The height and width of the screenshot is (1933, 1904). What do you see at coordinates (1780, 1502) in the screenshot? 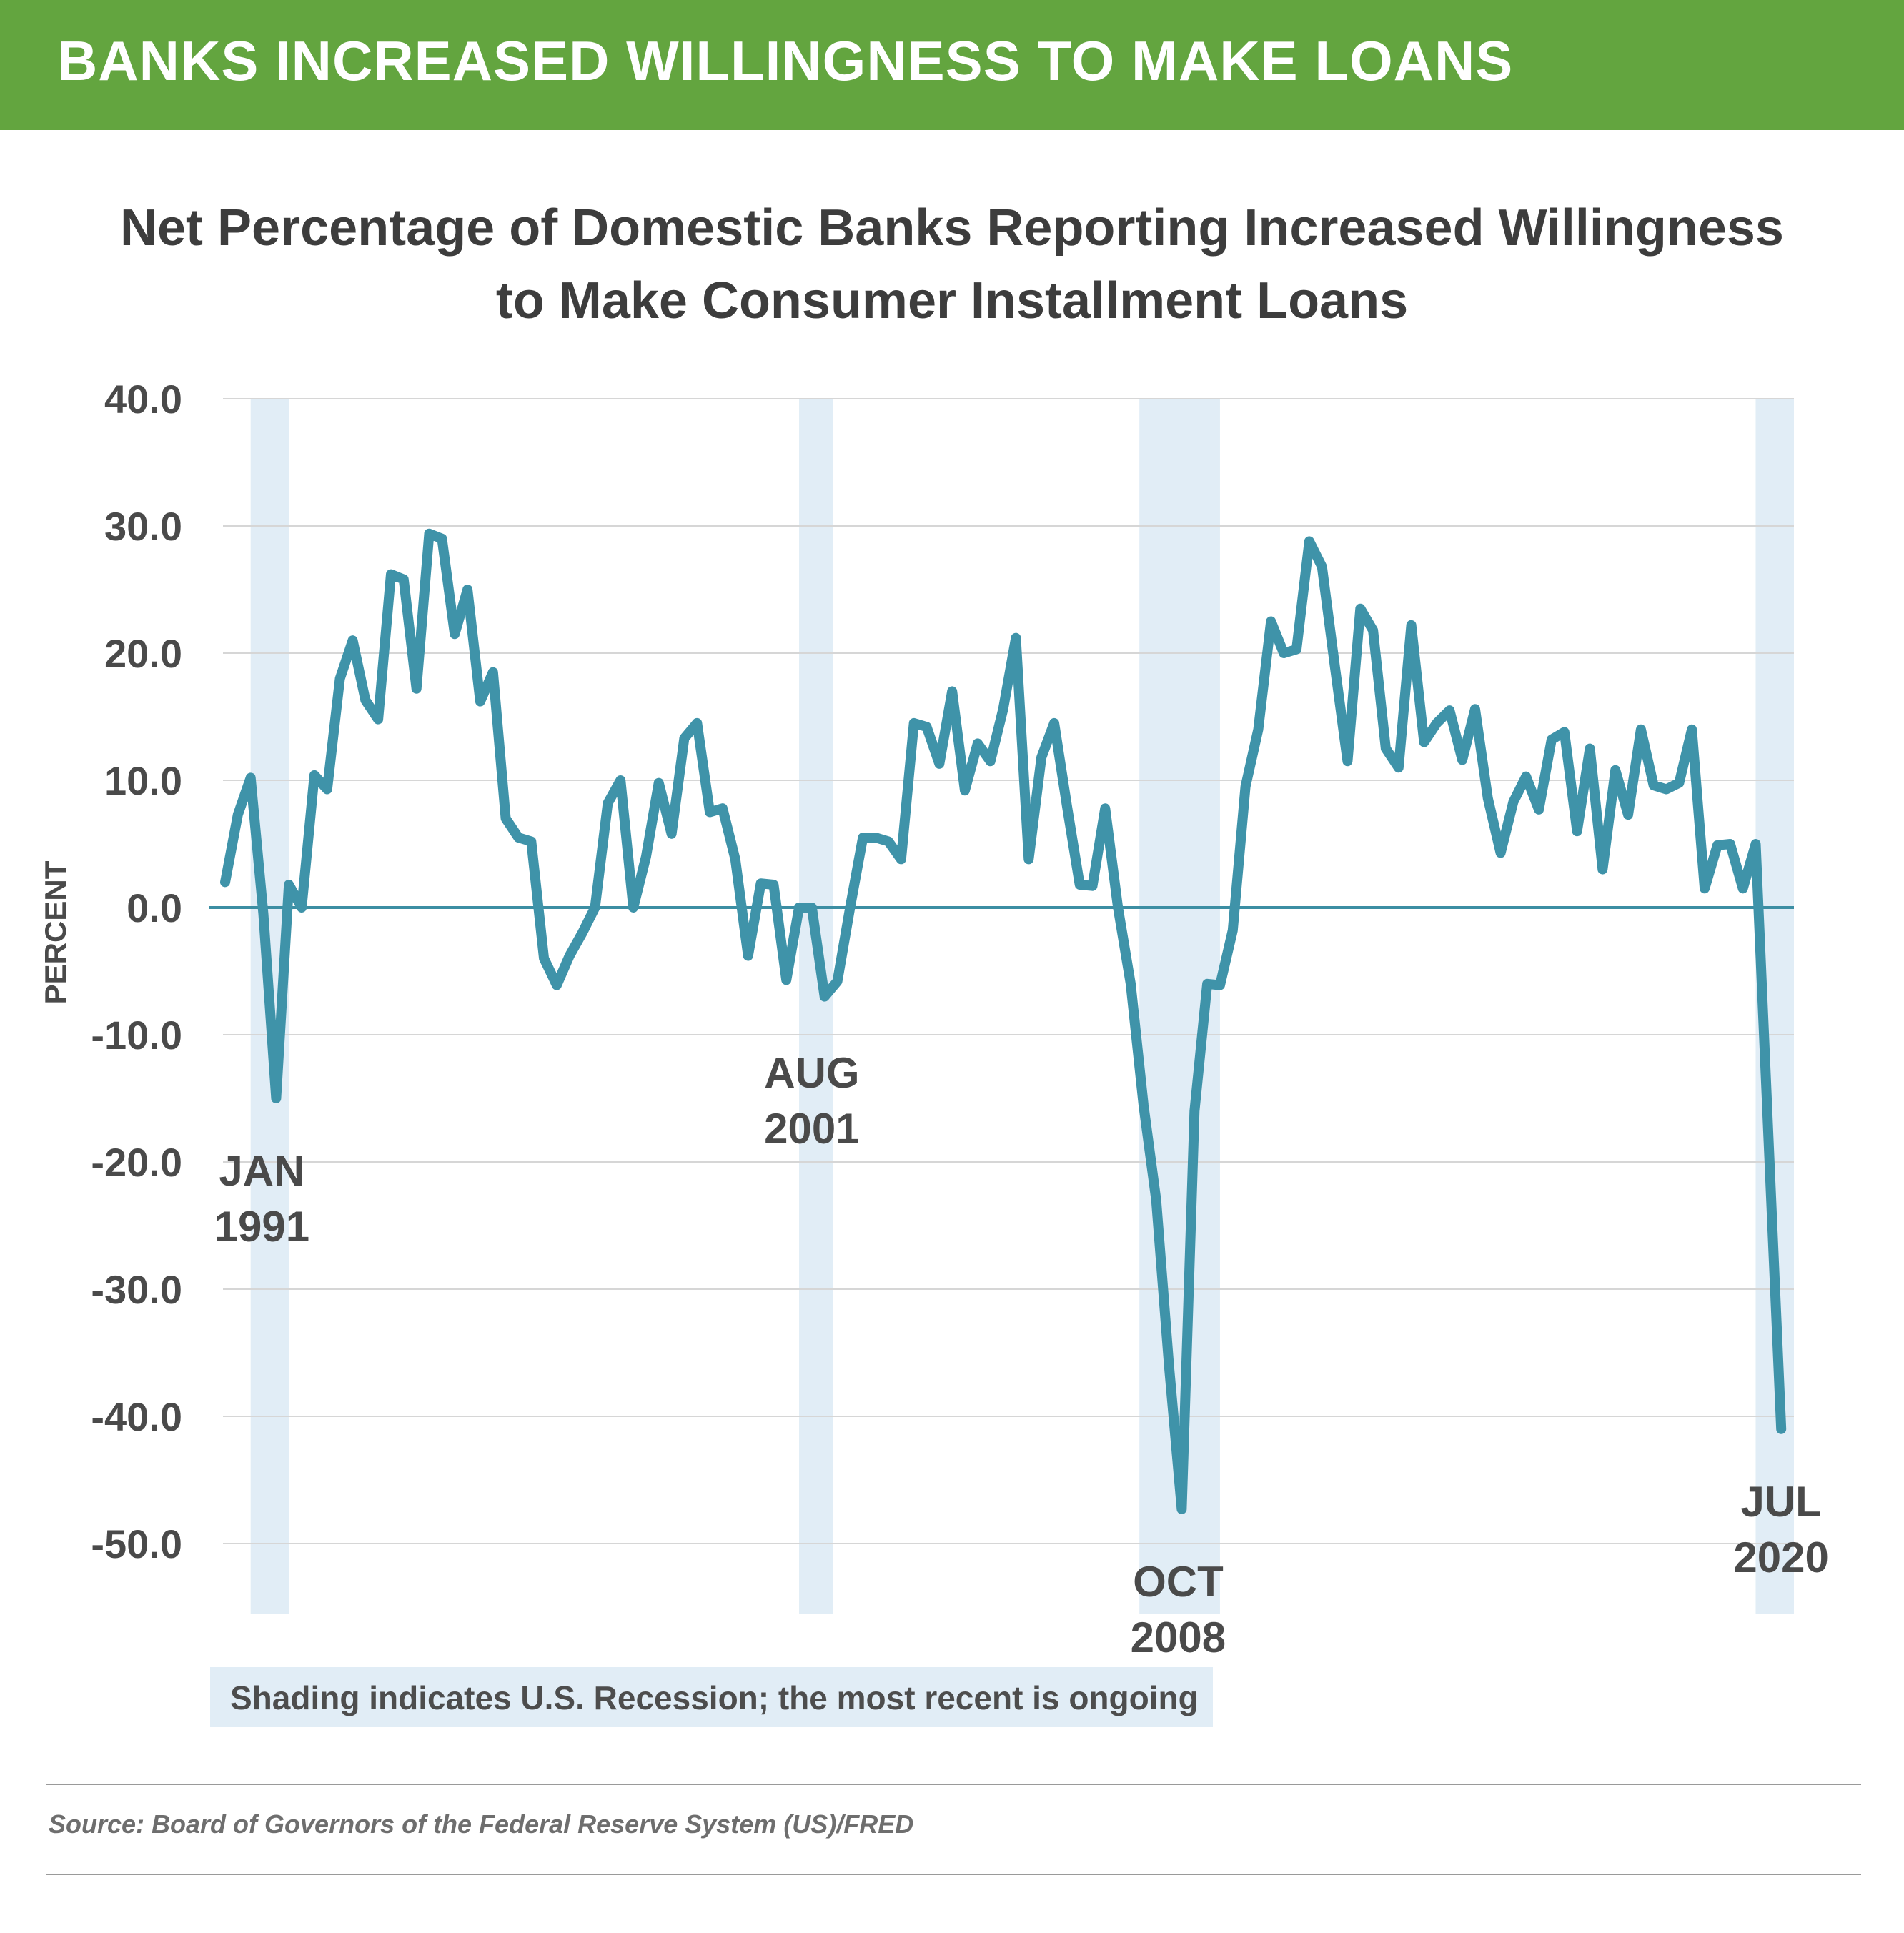
I see `annotation-month: JUL` at bounding box center [1780, 1502].